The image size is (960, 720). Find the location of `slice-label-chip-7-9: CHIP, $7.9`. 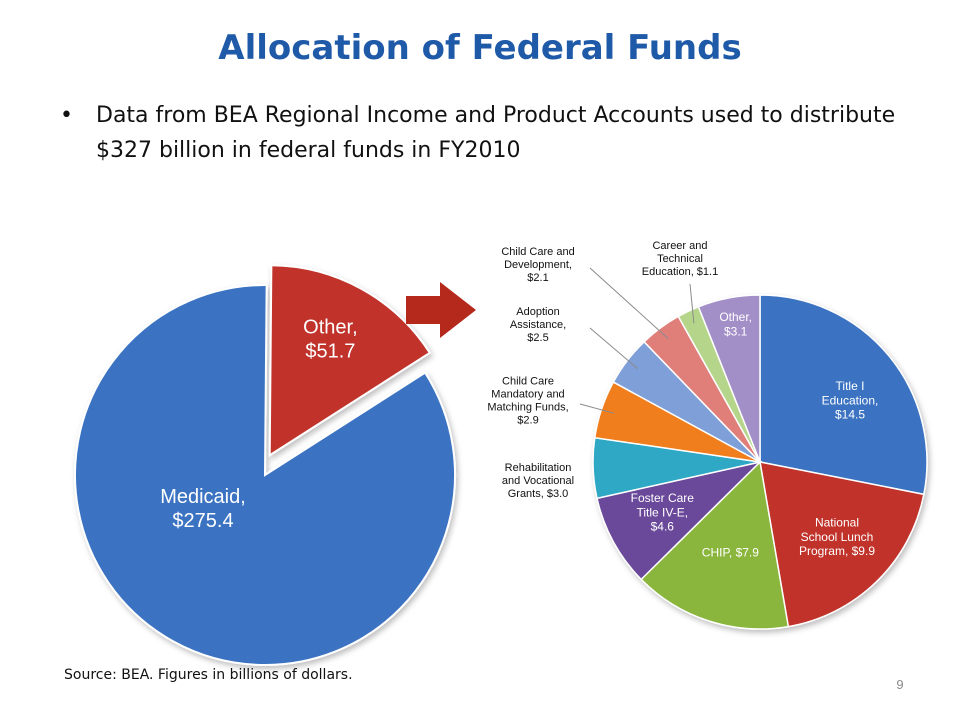

slice-label-chip-7-9: CHIP, $7.9 is located at coordinates (730, 553).